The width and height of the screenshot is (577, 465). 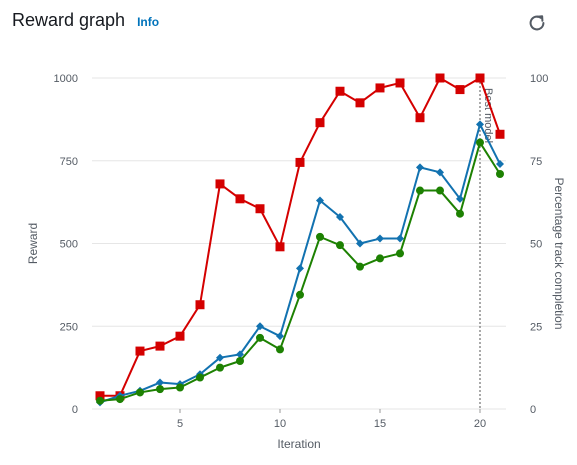 What do you see at coordinates (298, 444) in the screenshot?
I see `x-axis-label: Iteration` at bounding box center [298, 444].